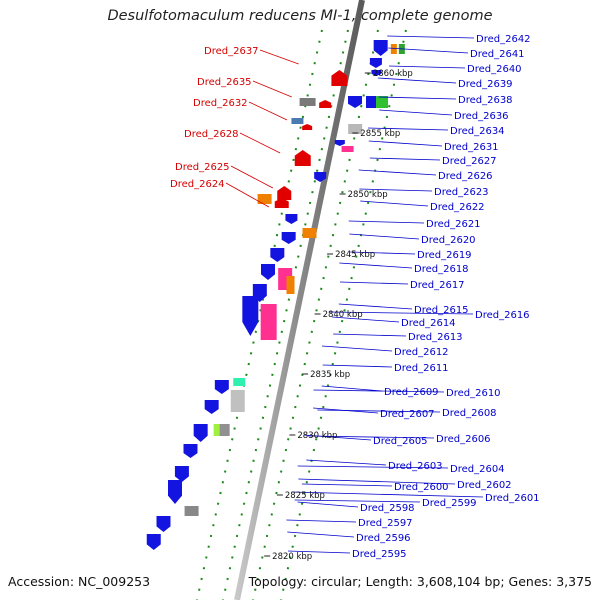 The width and height of the screenshot is (600, 600). What do you see at coordinates (435, 337) in the screenshot?
I see `forward-gene-label: Dred_2613` at bounding box center [435, 337].